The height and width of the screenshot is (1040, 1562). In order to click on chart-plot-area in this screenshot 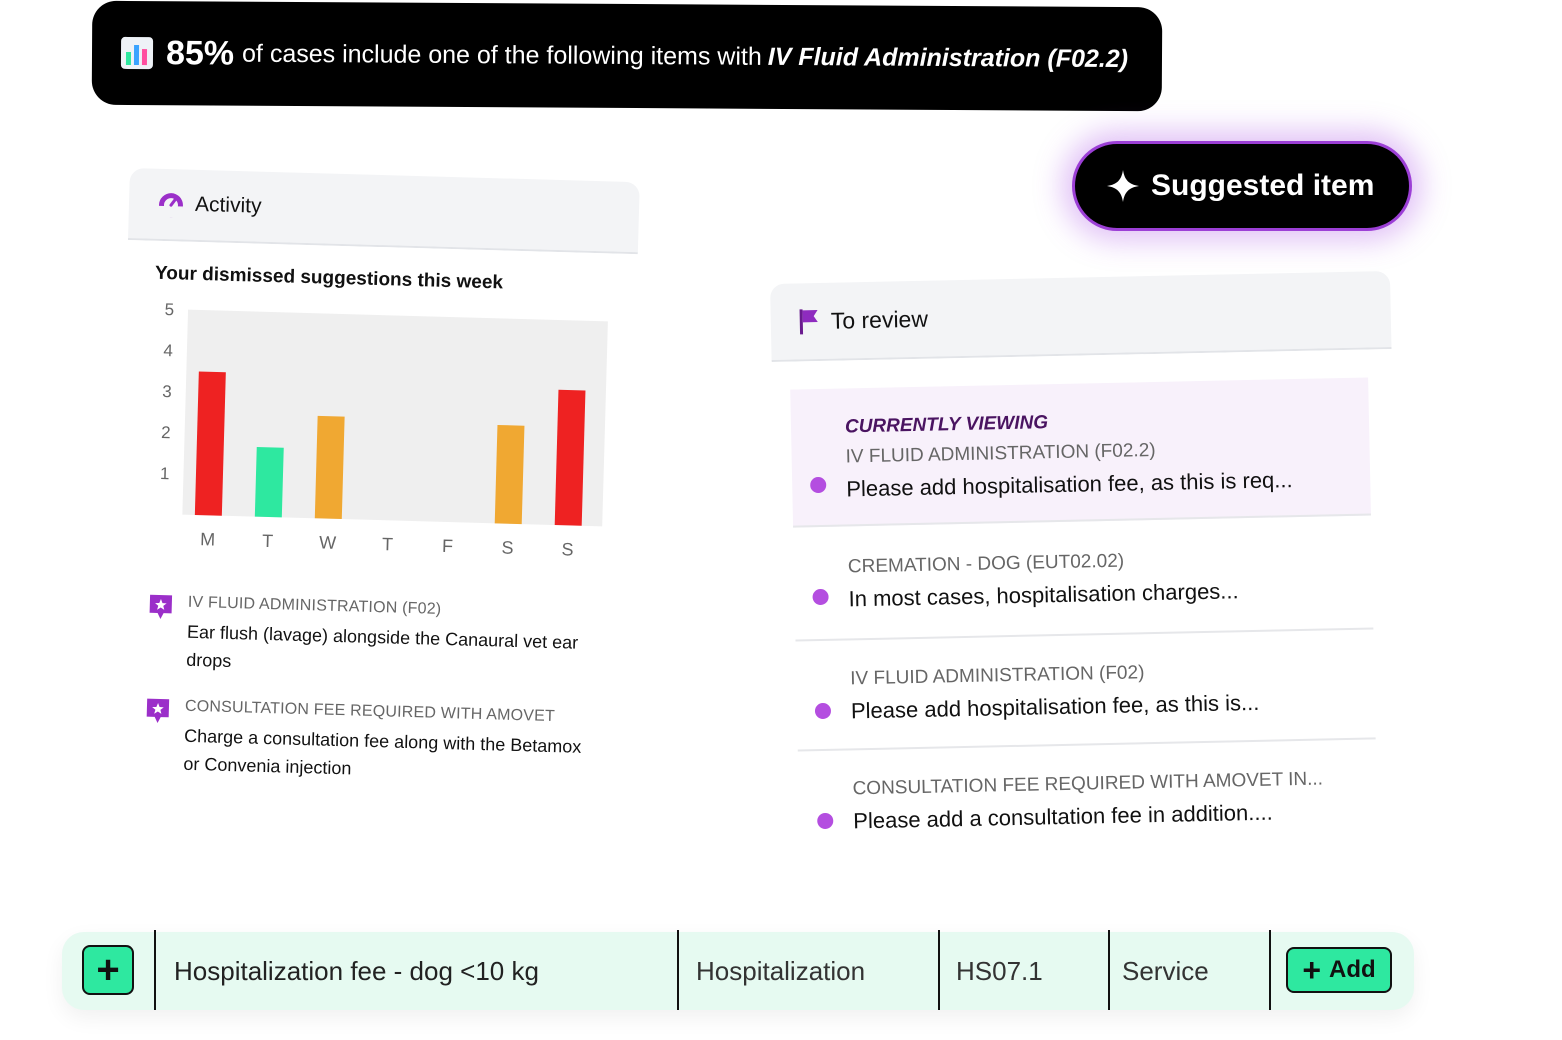, I will do `click(395, 418)`.